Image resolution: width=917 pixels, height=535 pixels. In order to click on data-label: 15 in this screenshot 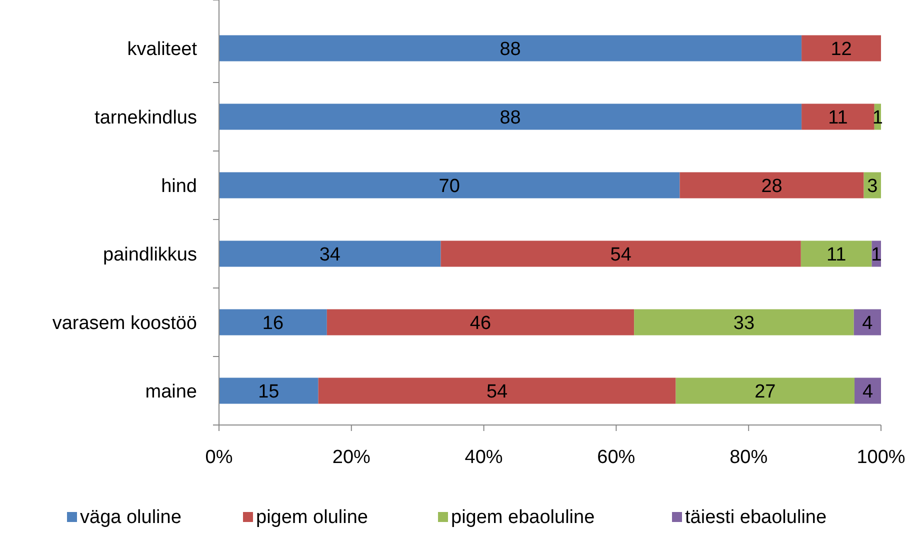, I will do `click(269, 392)`.